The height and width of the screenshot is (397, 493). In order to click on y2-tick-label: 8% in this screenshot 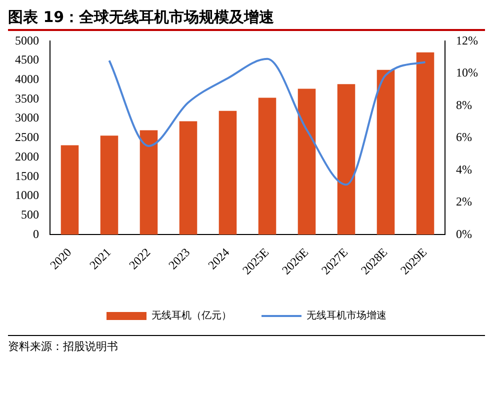, I will do `click(464, 105)`.